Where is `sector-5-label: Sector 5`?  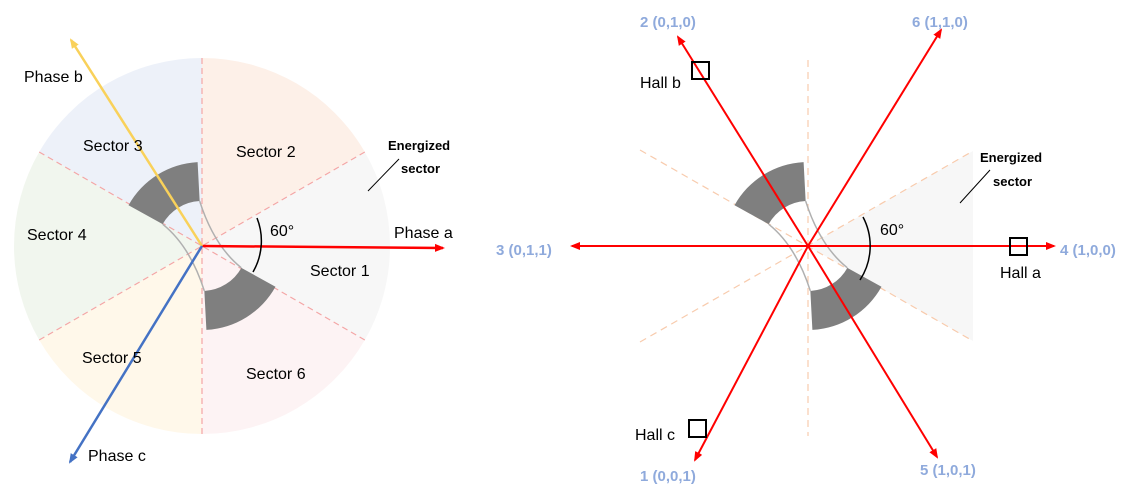
sector-5-label: Sector 5 is located at coordinates (112, 358).